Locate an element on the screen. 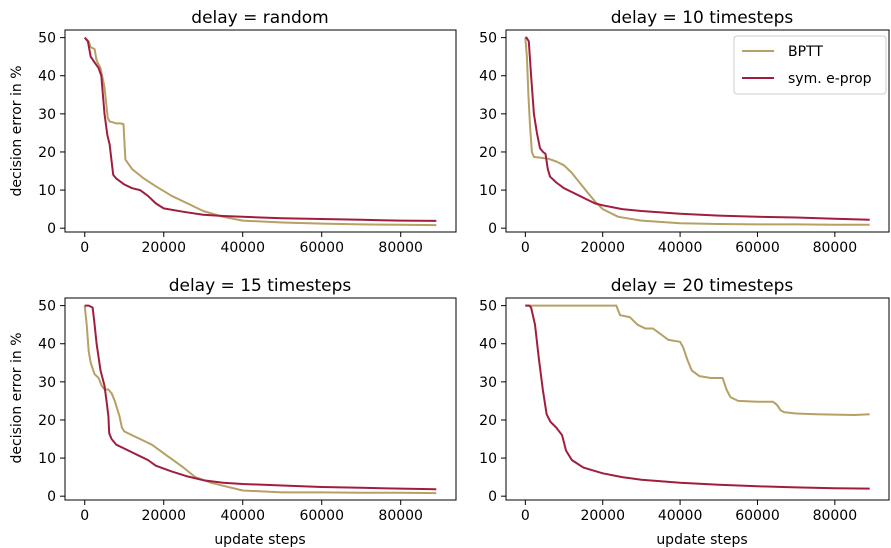 This screenshot has height=548, width=891. panel-title: delay = 20 timesteps is located at coordinates (702, 286).